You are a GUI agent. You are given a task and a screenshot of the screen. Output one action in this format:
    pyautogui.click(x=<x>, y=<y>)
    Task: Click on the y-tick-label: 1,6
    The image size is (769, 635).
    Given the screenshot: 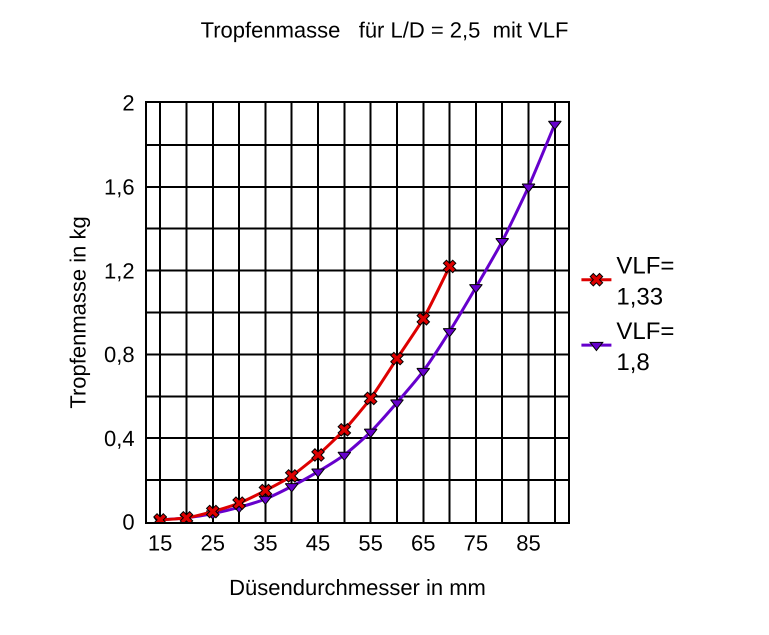 What is the action you would take?
    pyautogui.click(x=119, y=187)
    